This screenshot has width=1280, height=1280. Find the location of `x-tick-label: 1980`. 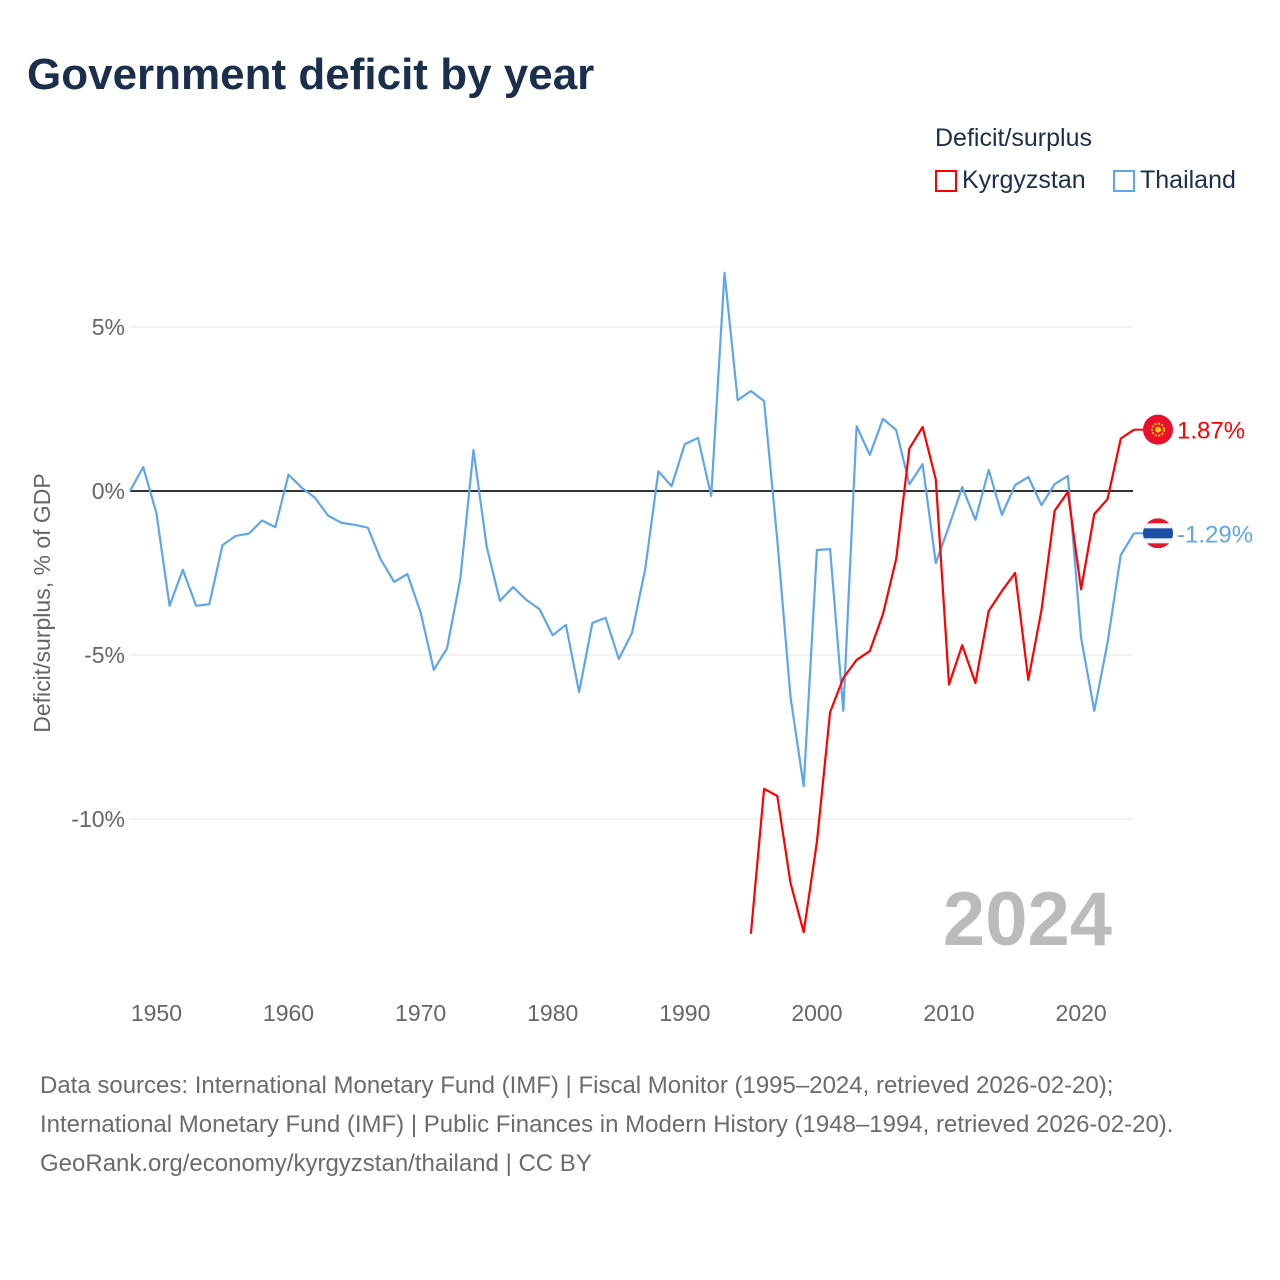

x-tick-label: 1980 is located at coordinates (552, 1013).